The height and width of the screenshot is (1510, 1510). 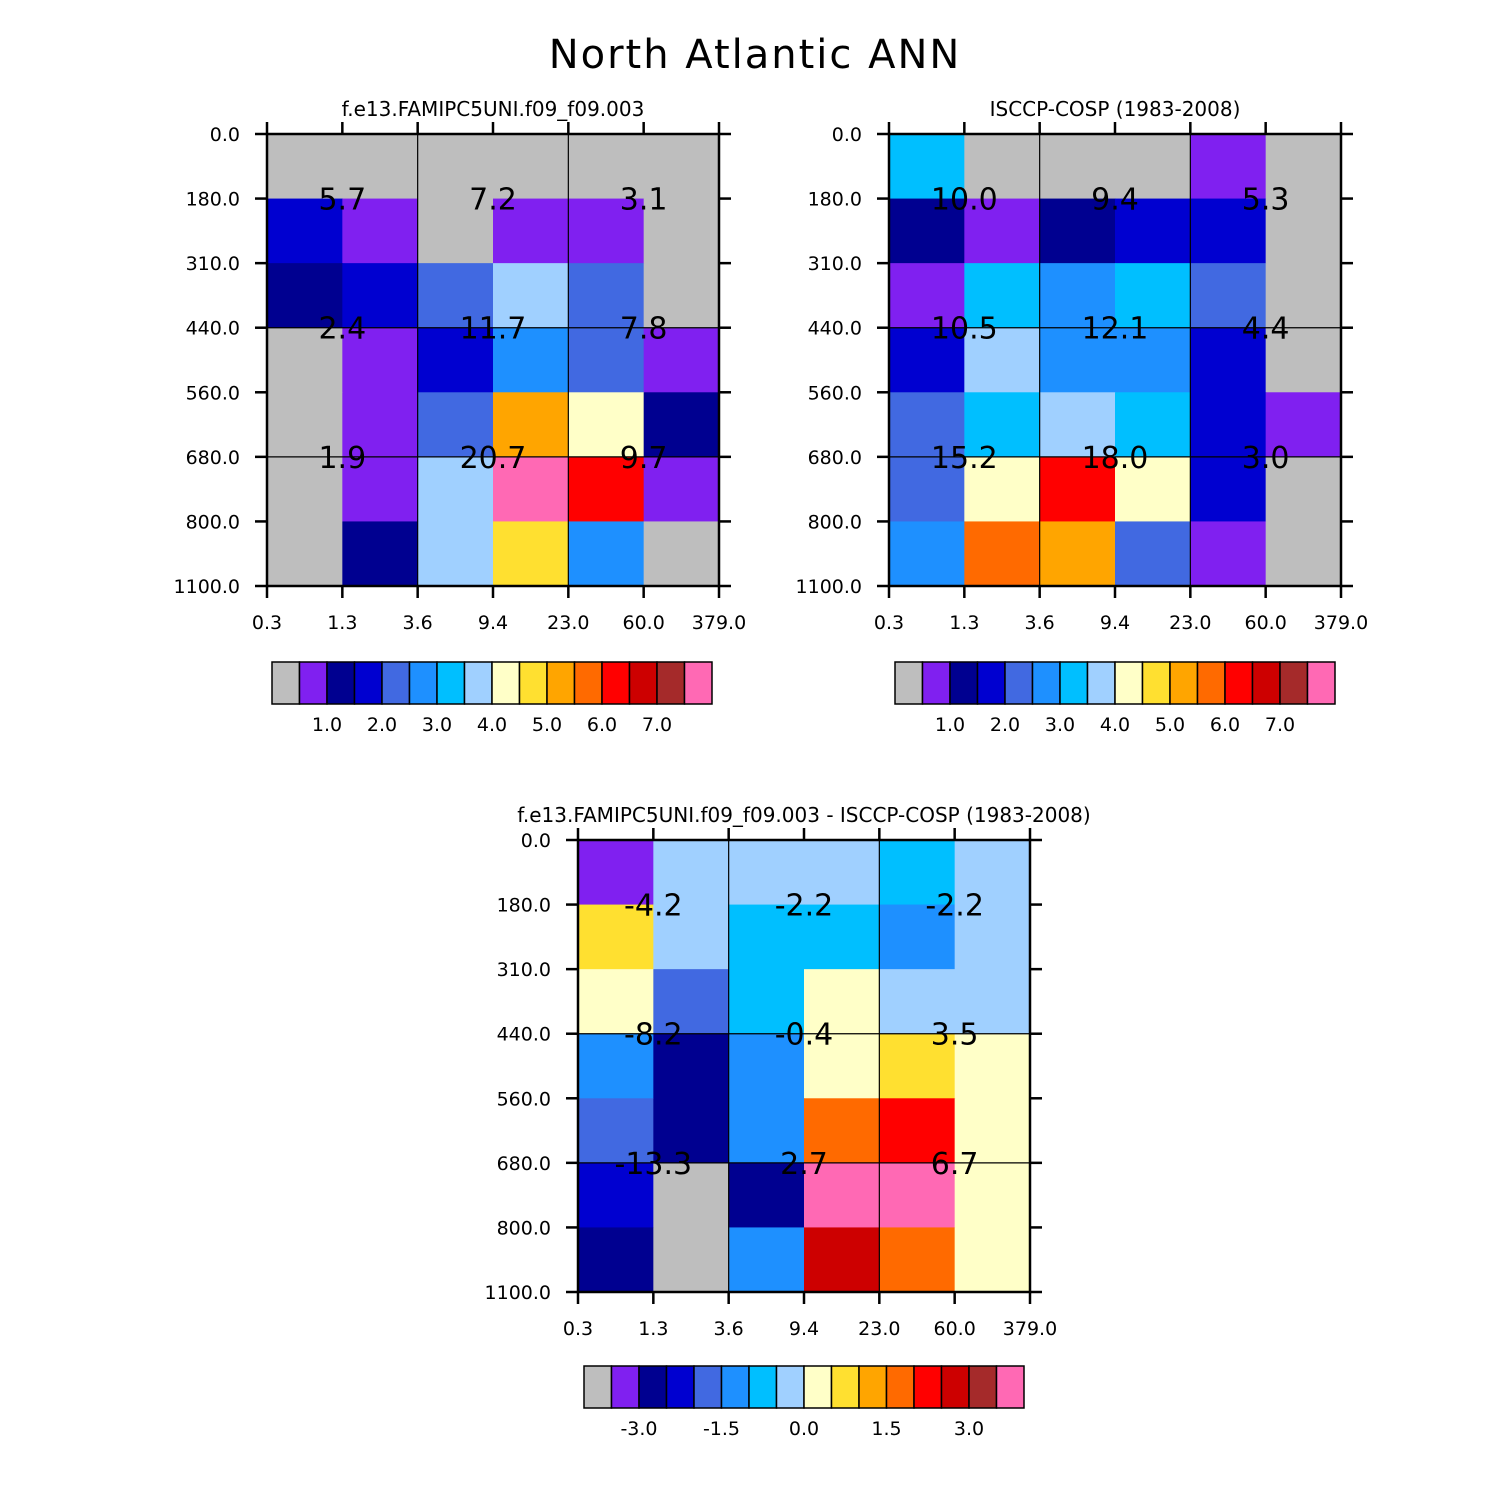 What do you see at coordinates (886, 1429) in the screenshot?
I see `colorbar-label: 1.5` at bounding box center [886, 1429].